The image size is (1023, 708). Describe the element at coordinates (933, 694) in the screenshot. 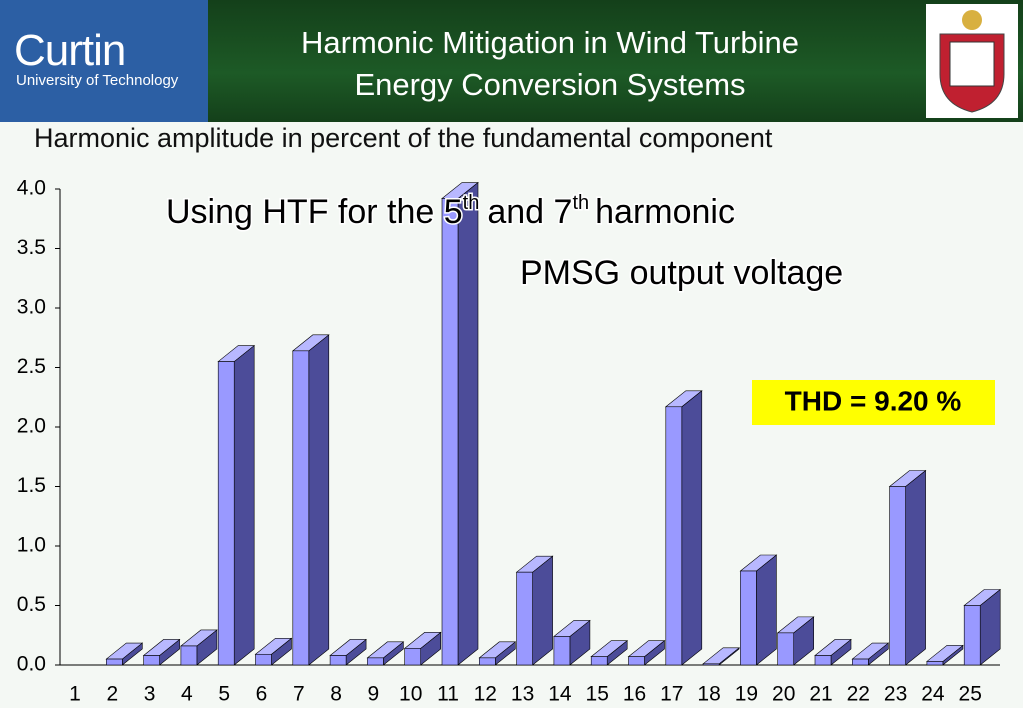

I see `x-tick-label: 24` at that location.